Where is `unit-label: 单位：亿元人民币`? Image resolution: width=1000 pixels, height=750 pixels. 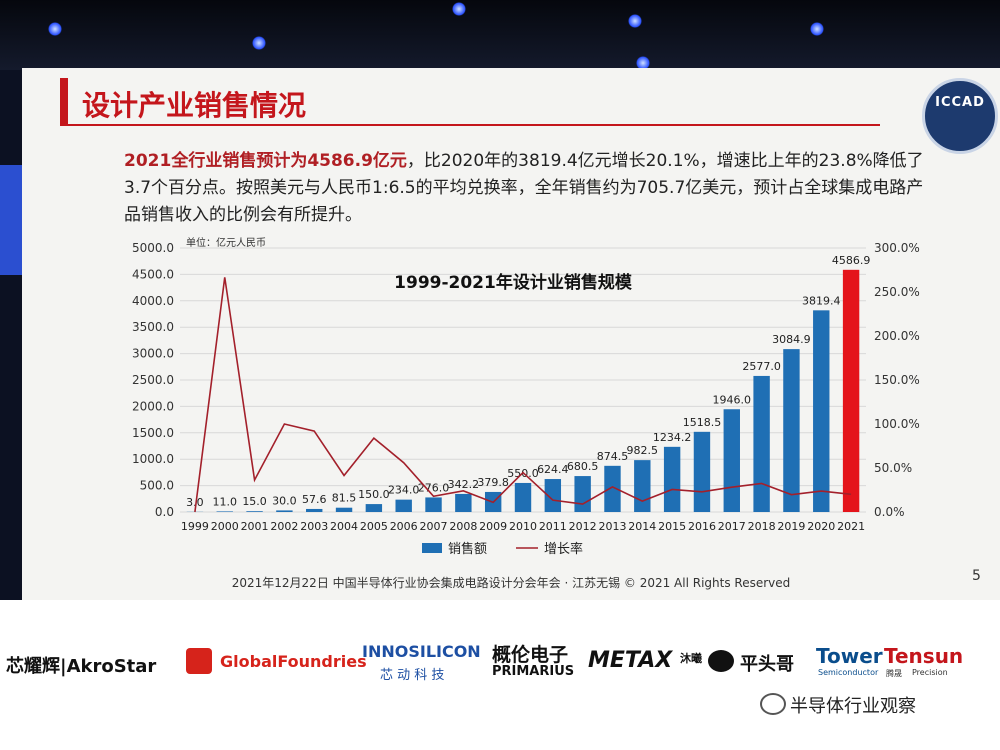 unit-label: 单位：亿元人民币 is located at coordinates (226, 242).